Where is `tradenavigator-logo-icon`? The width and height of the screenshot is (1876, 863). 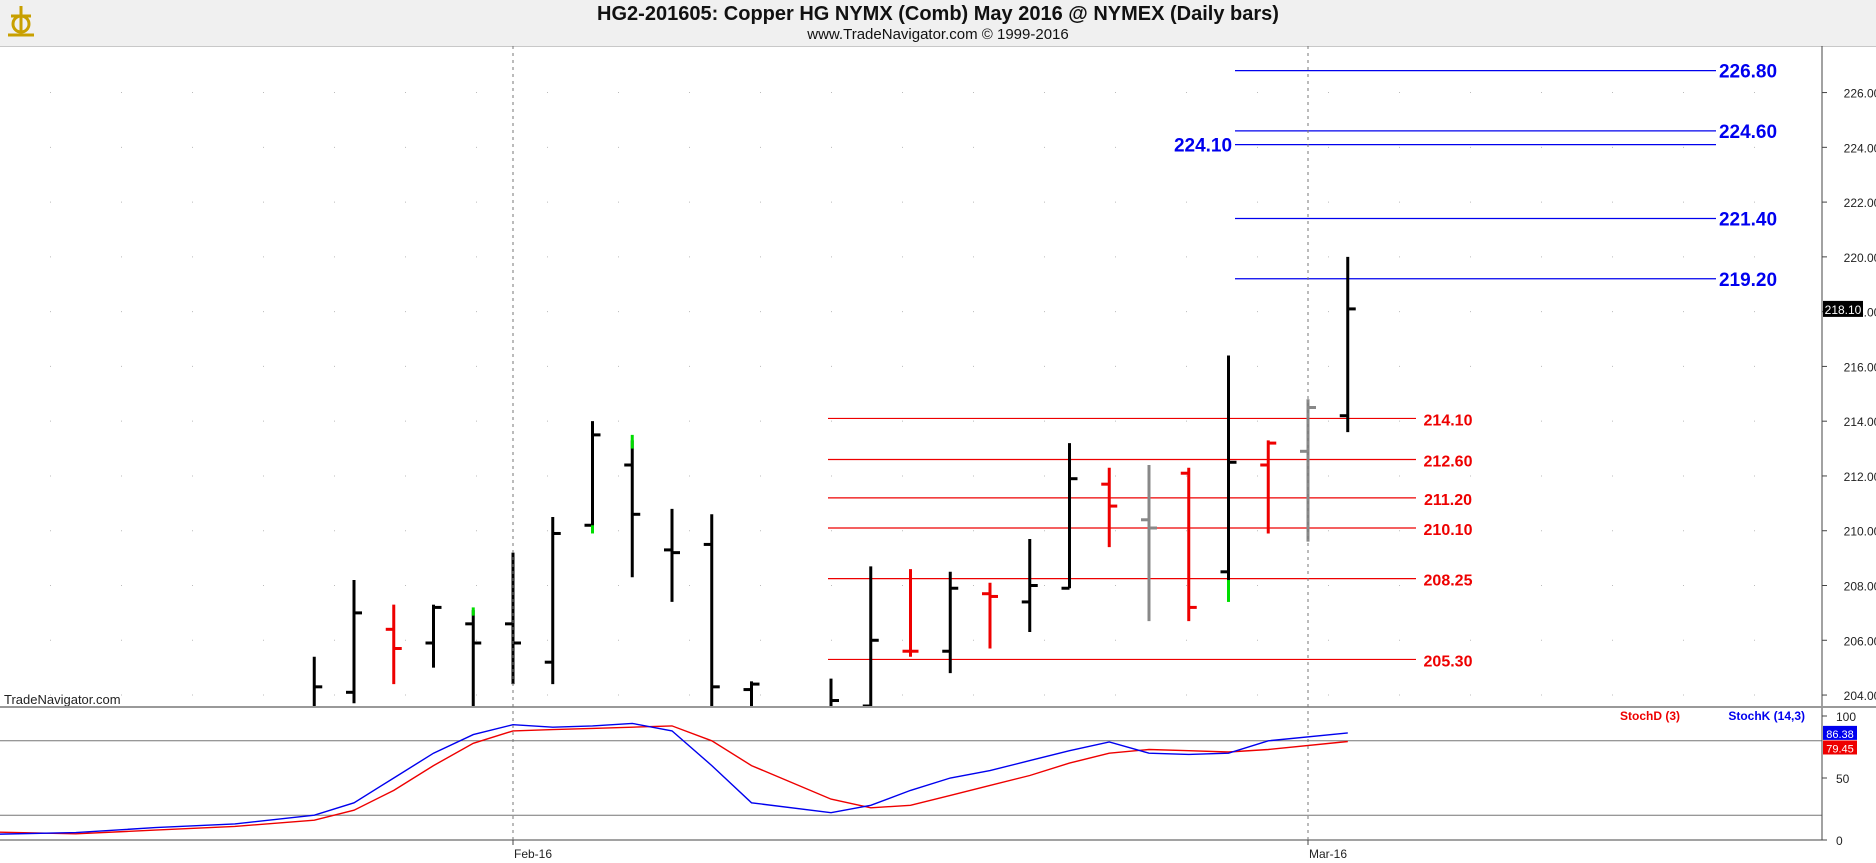 tradenavigator-logo-icon is located at coordinates (21, 21).